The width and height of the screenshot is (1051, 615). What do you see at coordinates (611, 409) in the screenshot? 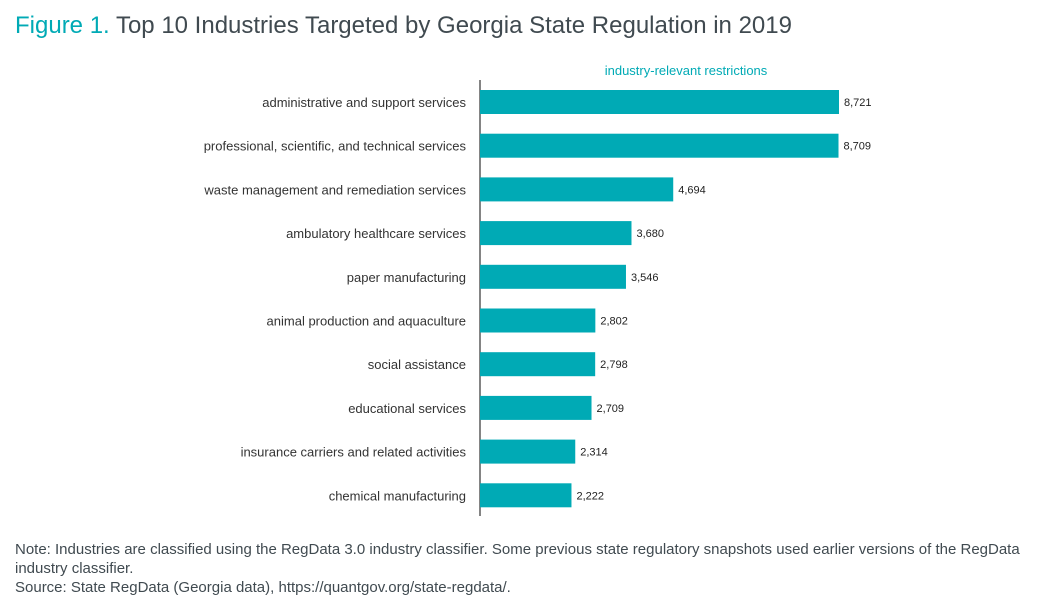
I see `value-label: 2,709` at bounding box center [611, 409].